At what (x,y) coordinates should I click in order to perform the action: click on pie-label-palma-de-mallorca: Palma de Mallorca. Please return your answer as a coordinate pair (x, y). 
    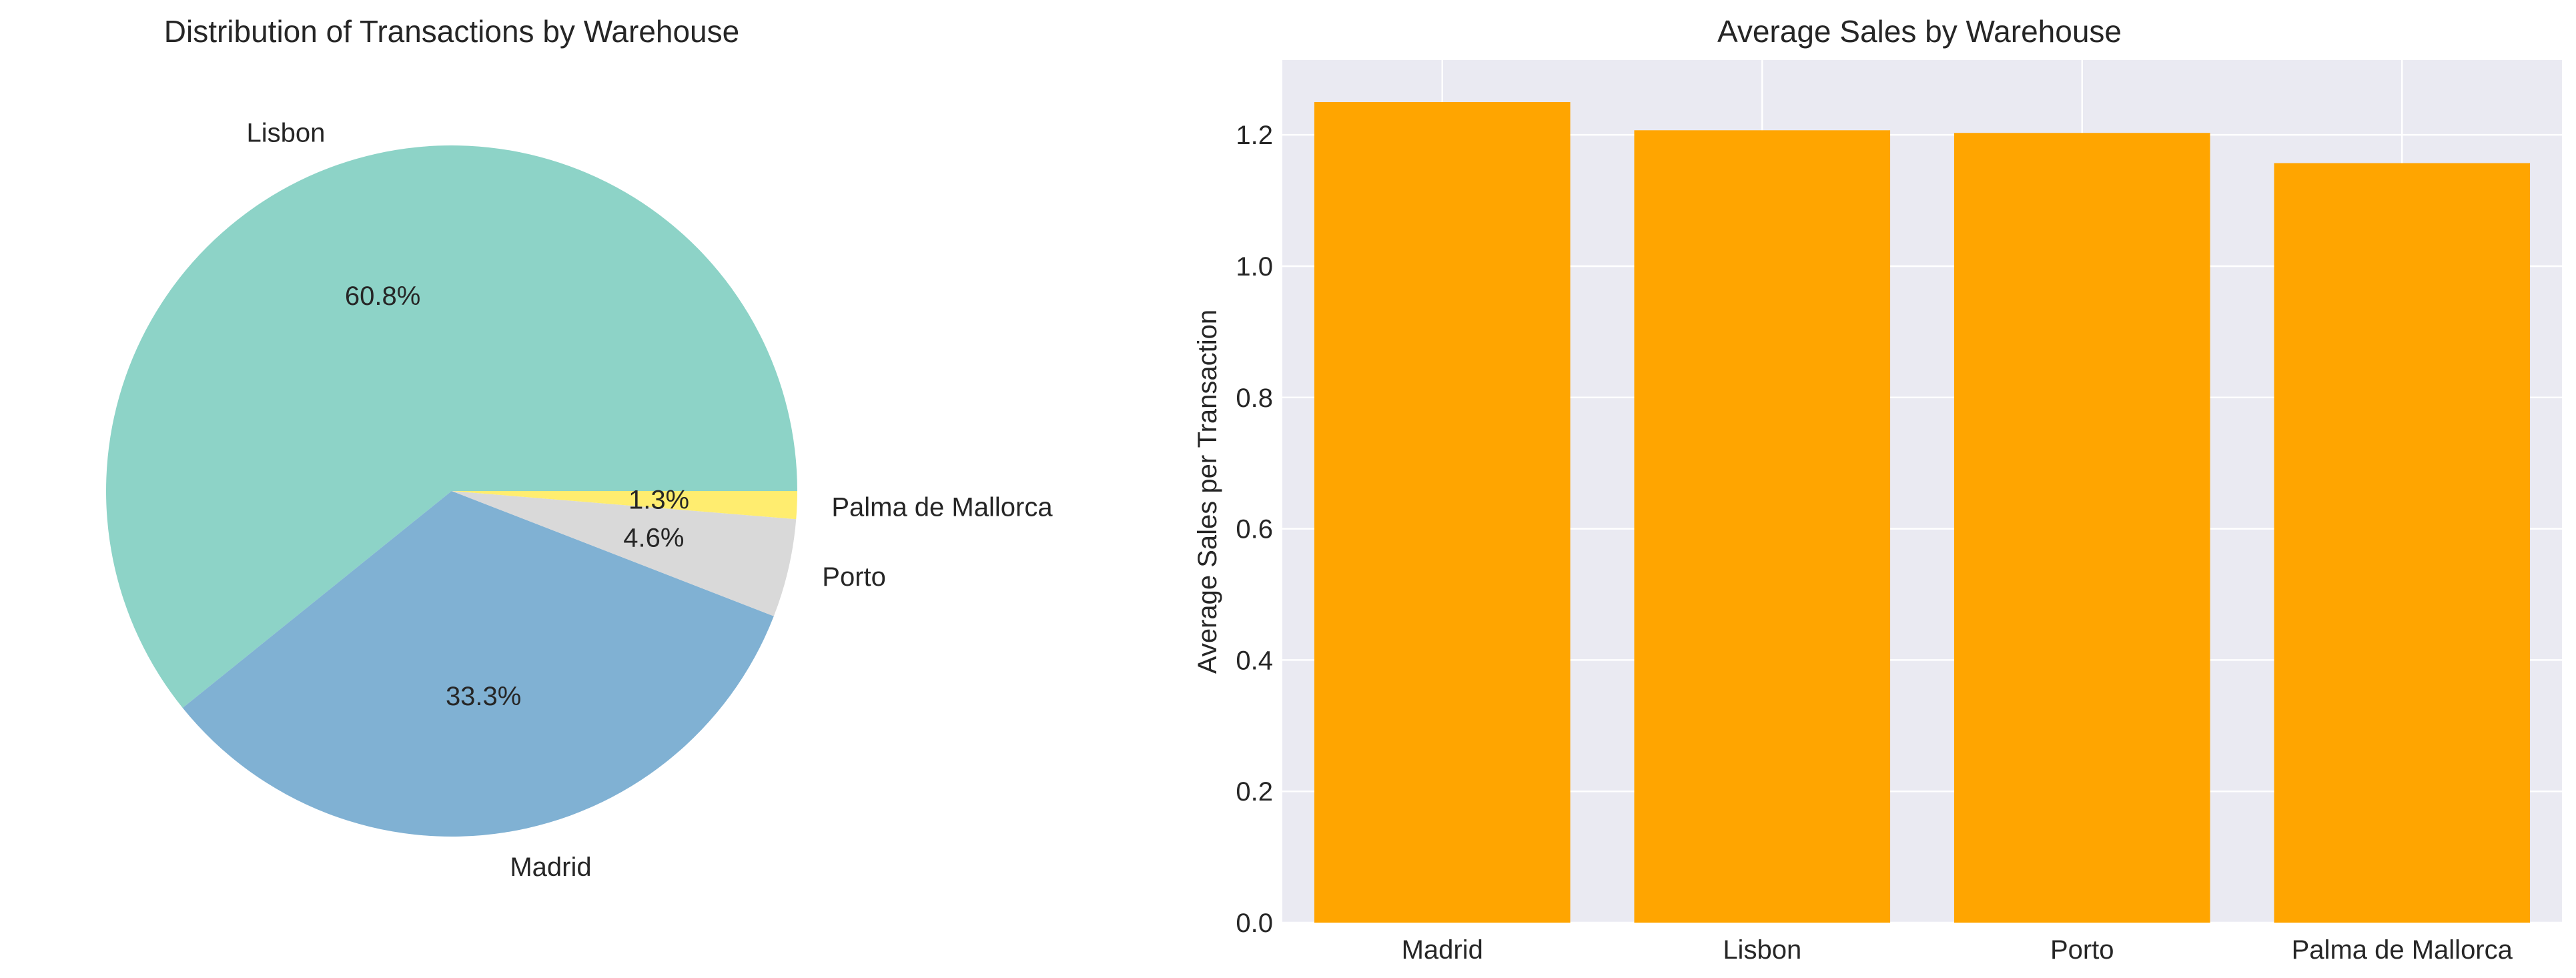
    Looking at the image, I should click on (942, 507).